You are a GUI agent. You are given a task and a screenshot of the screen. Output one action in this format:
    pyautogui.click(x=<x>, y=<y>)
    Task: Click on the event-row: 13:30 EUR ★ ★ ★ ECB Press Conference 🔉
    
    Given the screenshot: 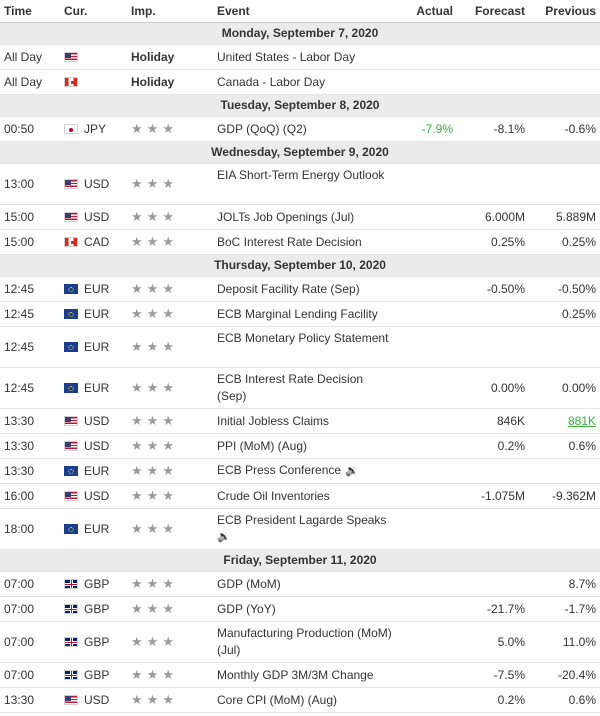 What is the action you would take?
    pyautogui.click(x=300, y=471)
    